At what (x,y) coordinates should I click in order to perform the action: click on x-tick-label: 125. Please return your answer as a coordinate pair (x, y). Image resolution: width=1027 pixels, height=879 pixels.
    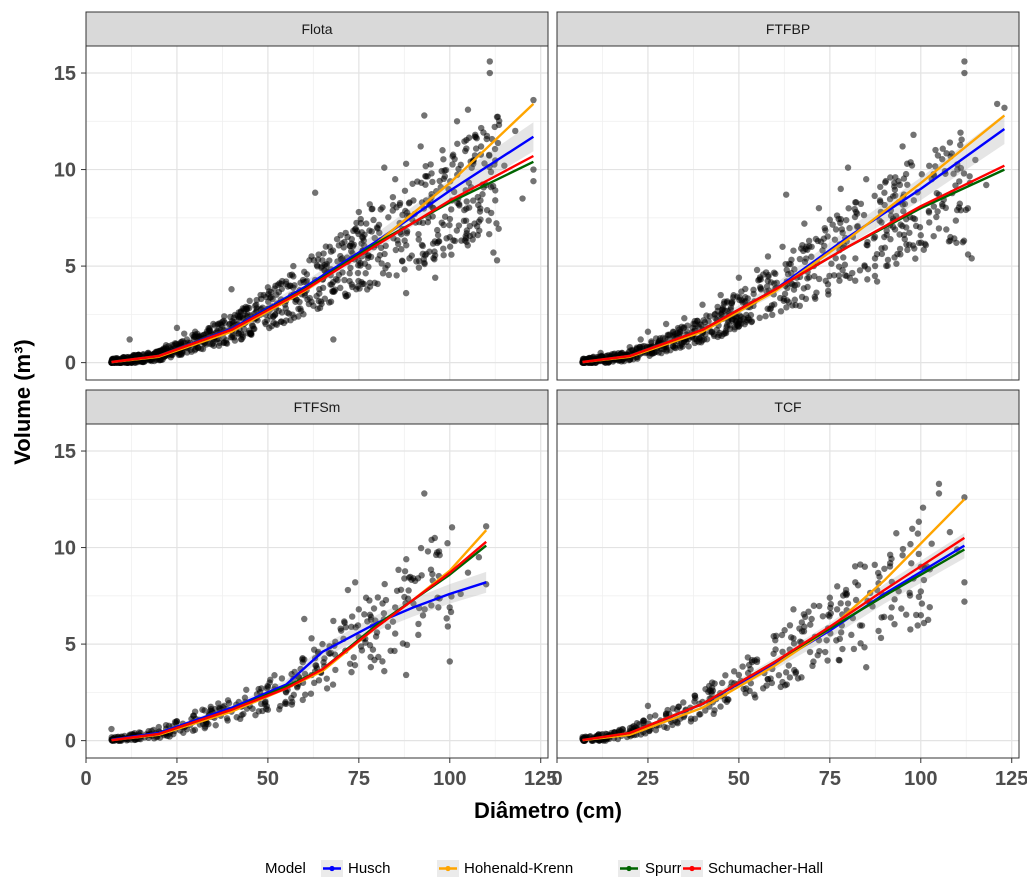
    Looking at the image, I should click on (540, 779).